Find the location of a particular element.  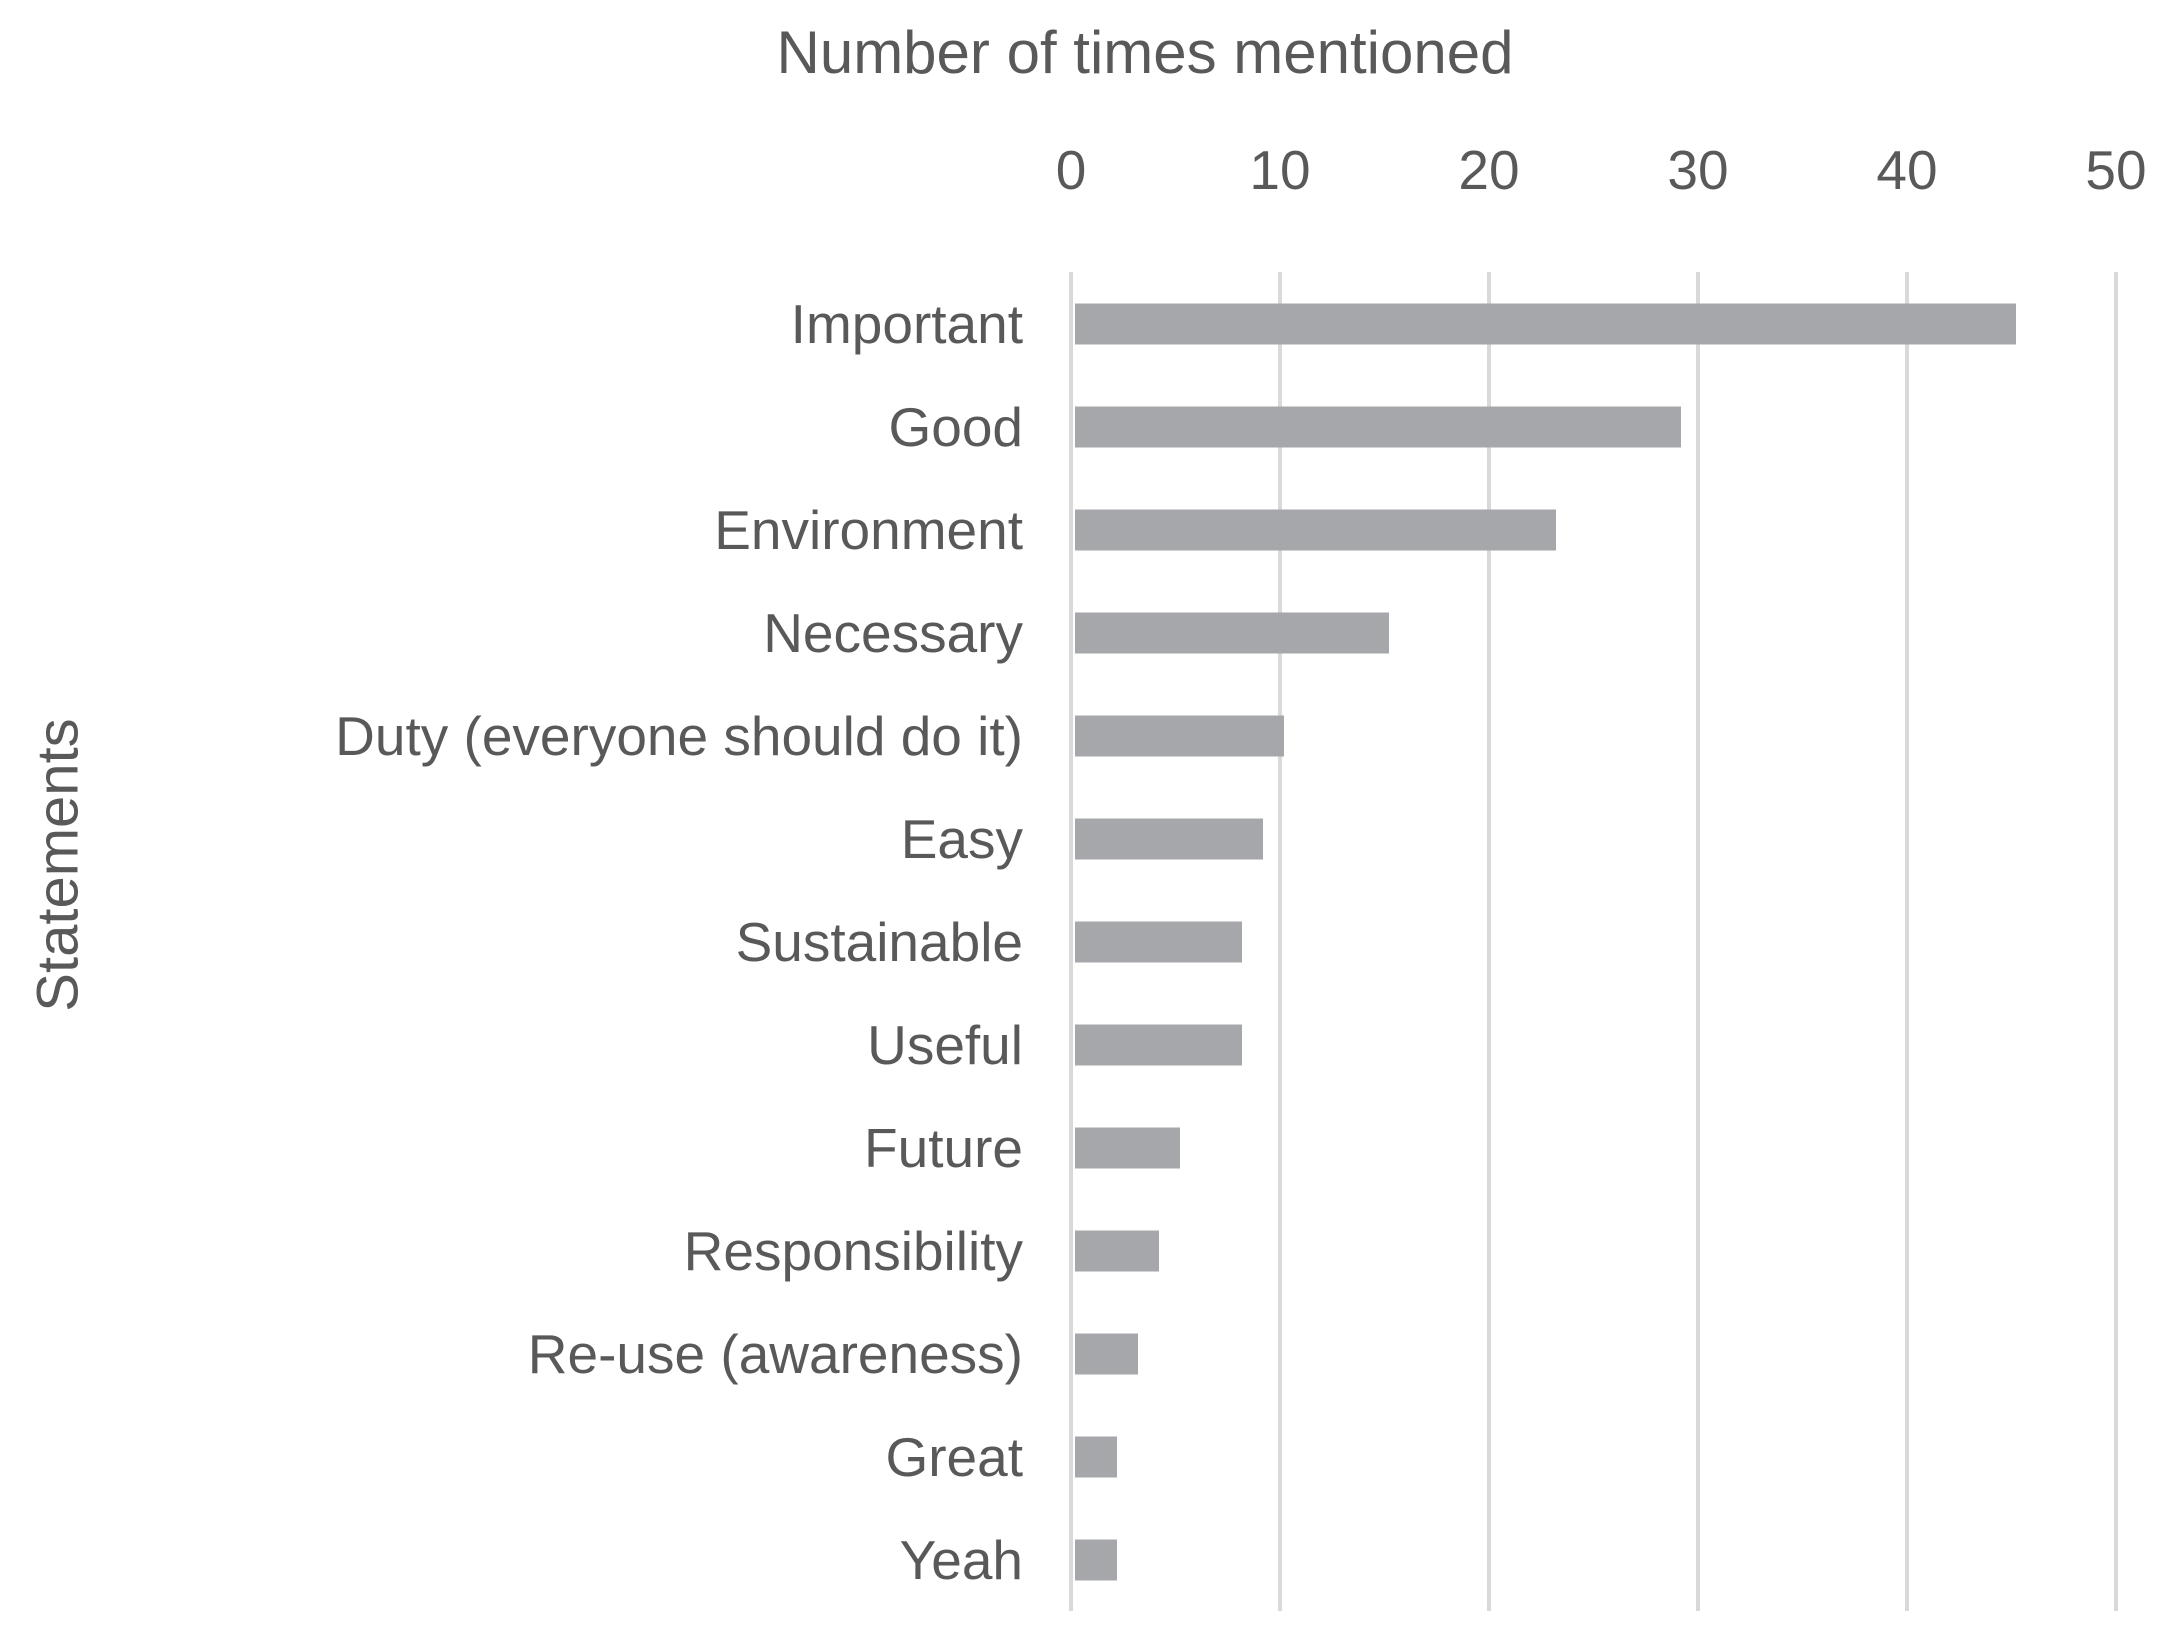

bar-Sustainable is located at coordinates (1159, 941).